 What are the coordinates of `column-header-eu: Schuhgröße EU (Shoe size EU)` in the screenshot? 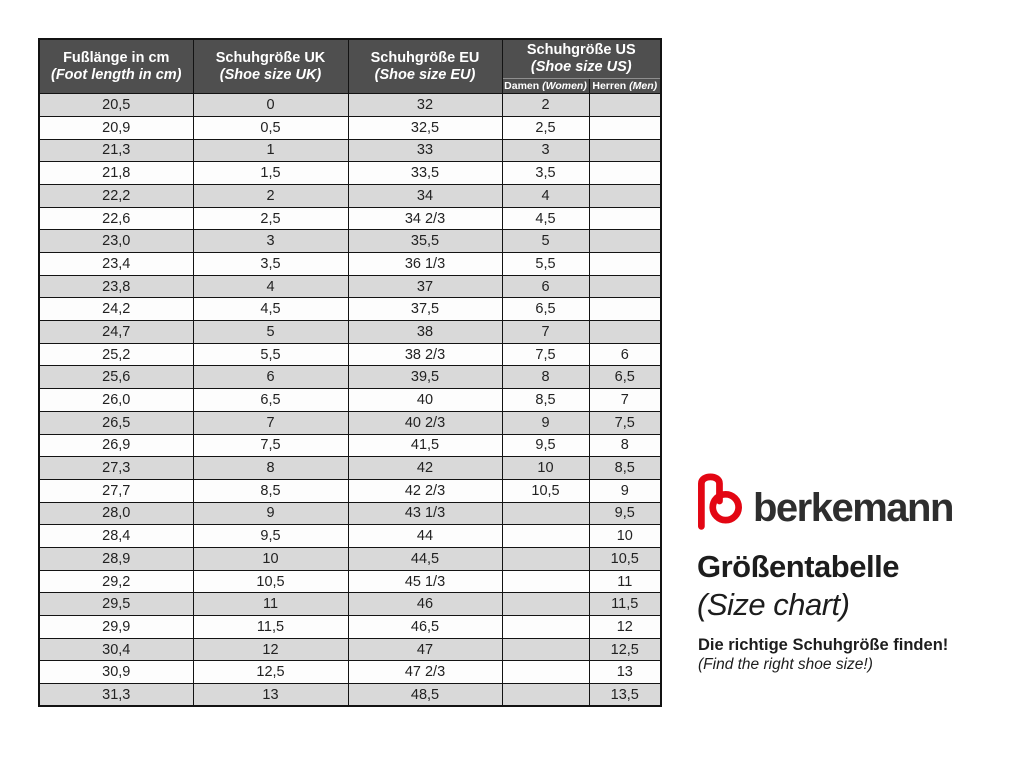 It's located at (425, 66).